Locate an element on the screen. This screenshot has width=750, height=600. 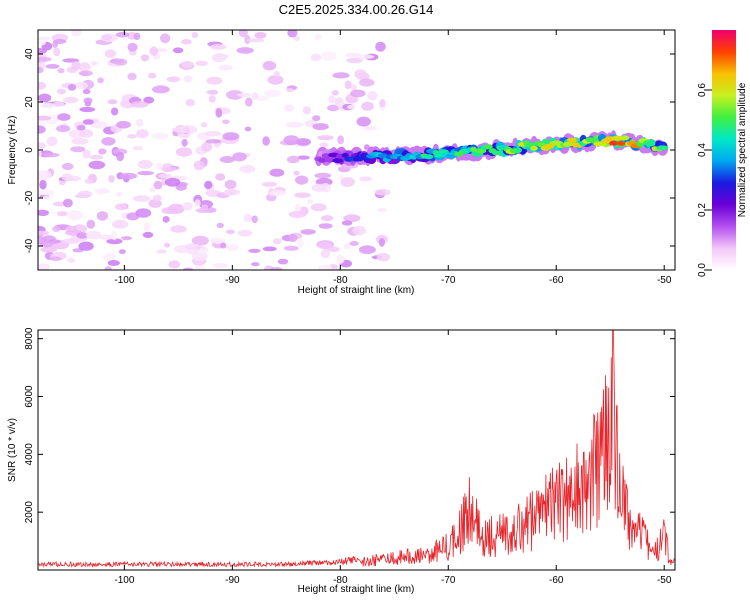
colorbar-bar is located at coordinates (724, 150).